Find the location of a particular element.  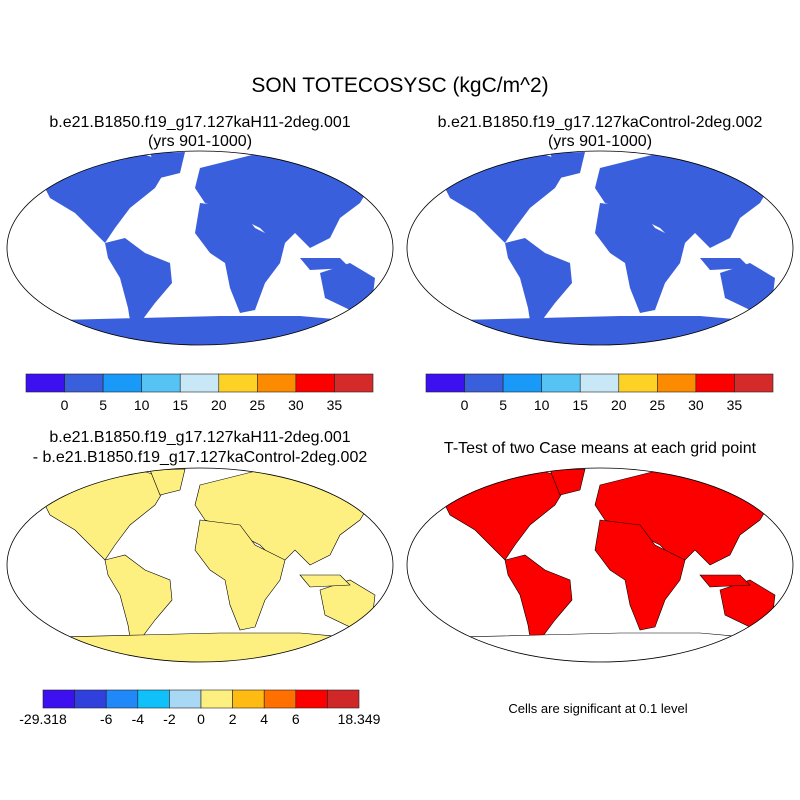

colorbar-tick-label: -6 is located at coordinates (106, 719).